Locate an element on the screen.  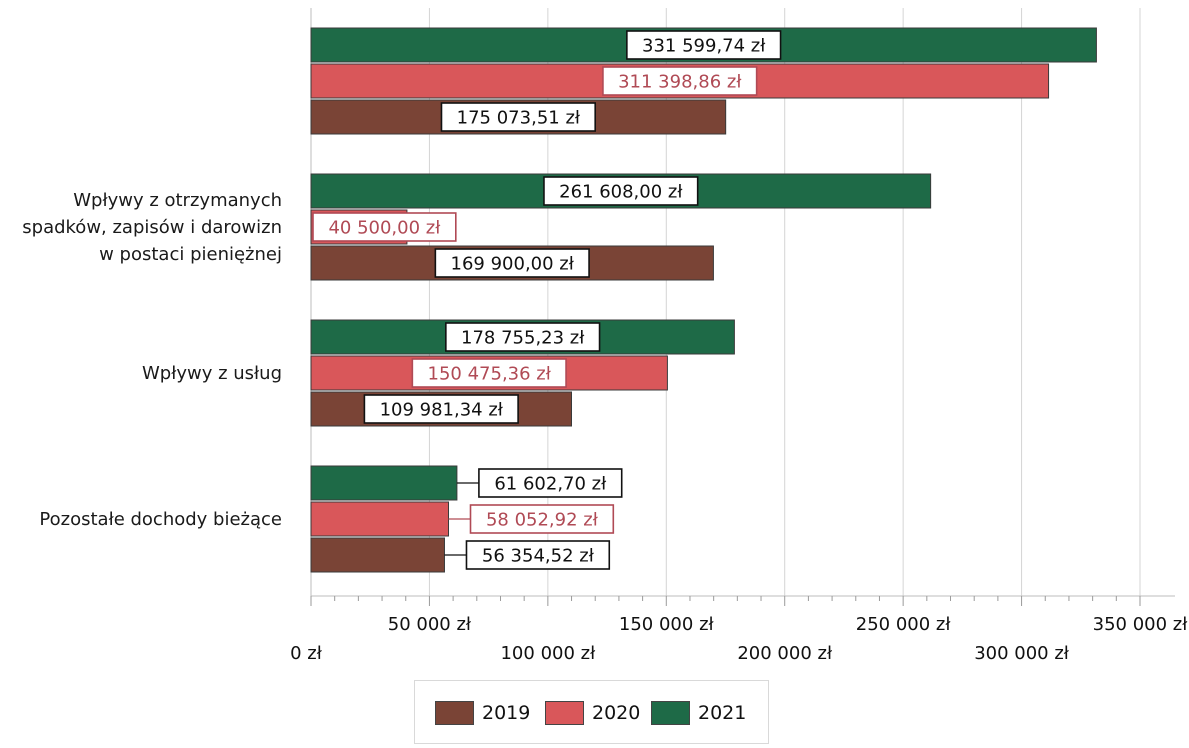
x-tick-label: 50 000 zł is located at coordinates (430, 624).